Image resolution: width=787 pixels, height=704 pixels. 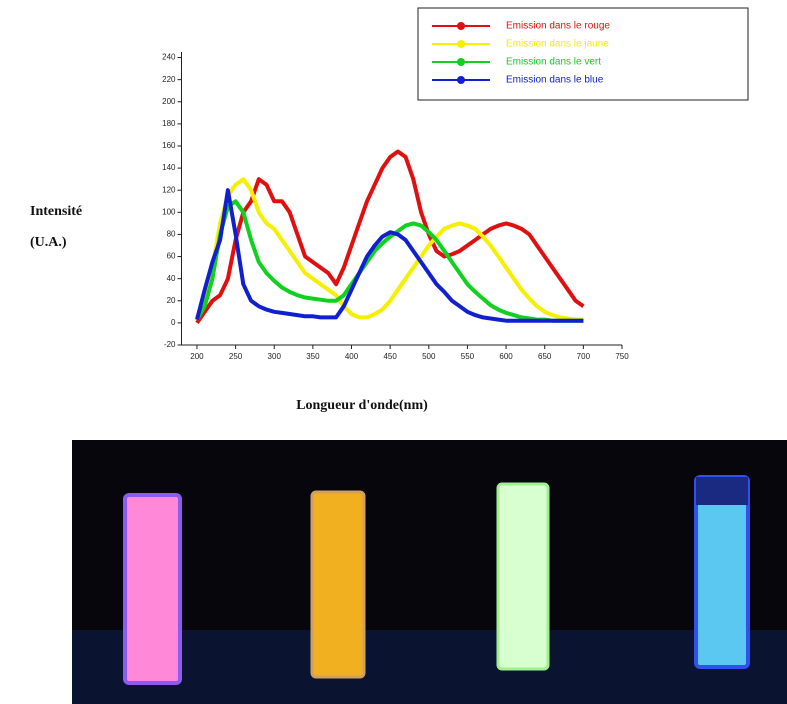 I want to click on x-tick-label: 300, so click(x=275, y=356).